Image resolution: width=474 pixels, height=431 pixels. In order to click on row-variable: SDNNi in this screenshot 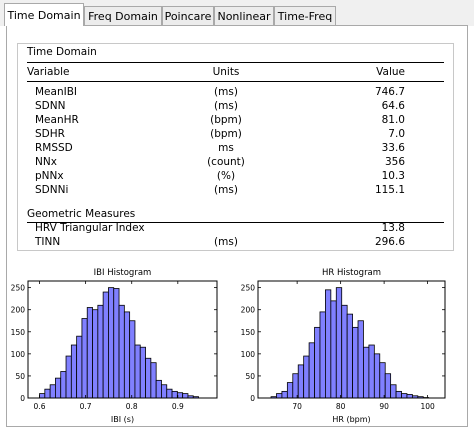, I will do `click(52, 190)`.